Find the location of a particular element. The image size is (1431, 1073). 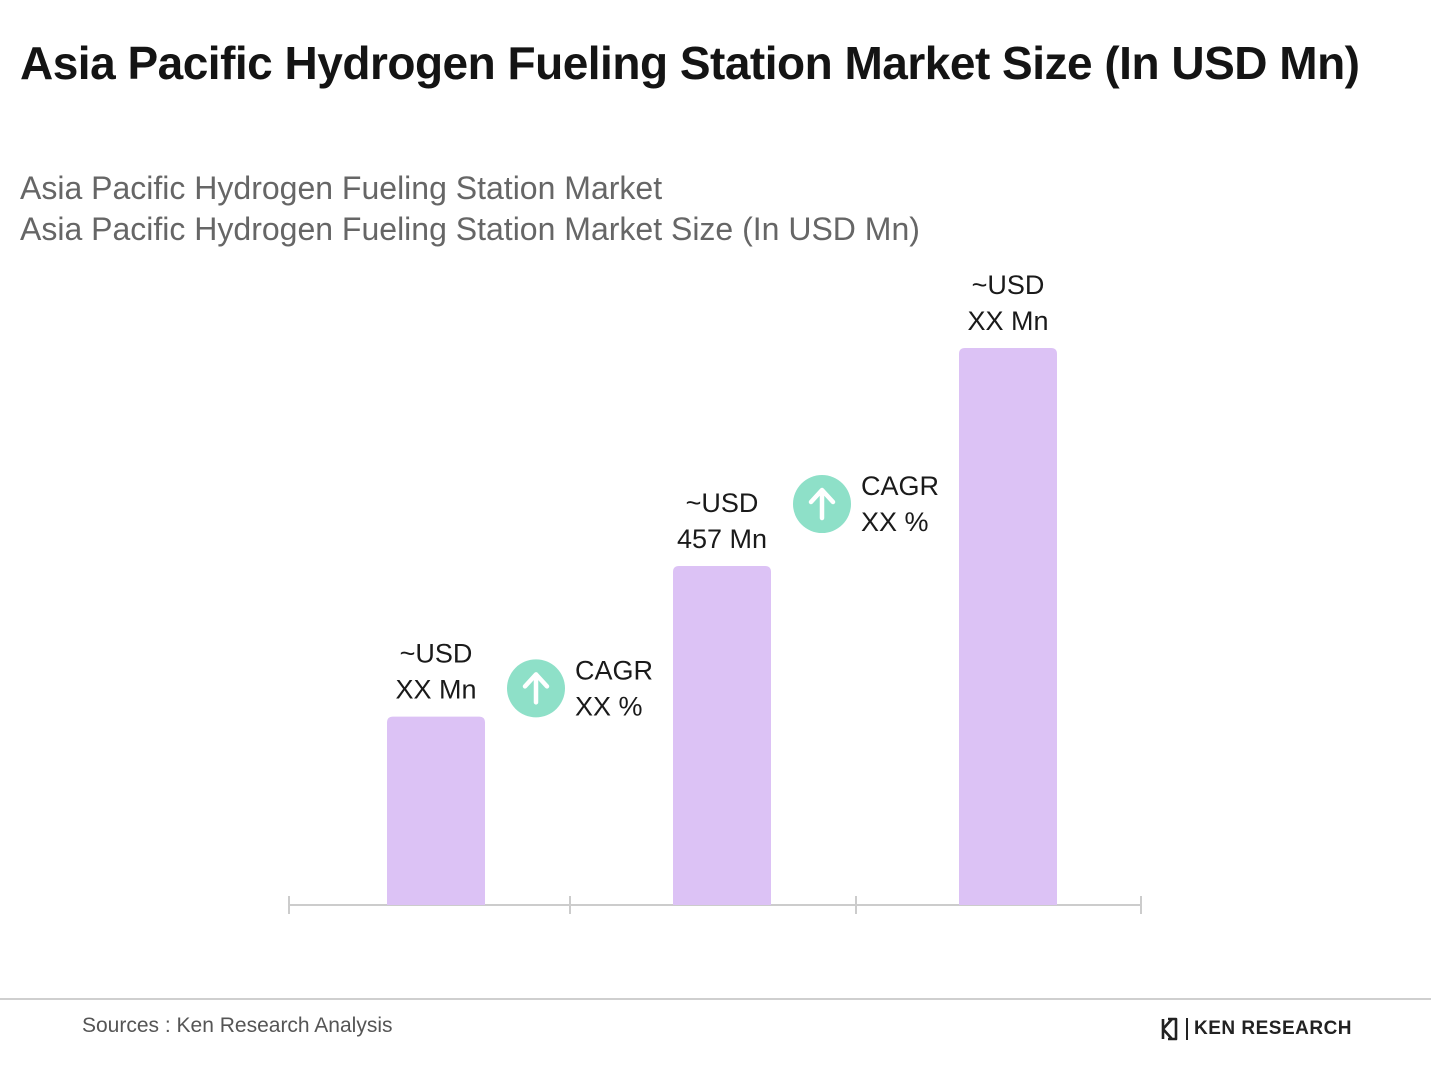

bar-value-label-2-0: ~USD is located at coordinates (1008, 285).